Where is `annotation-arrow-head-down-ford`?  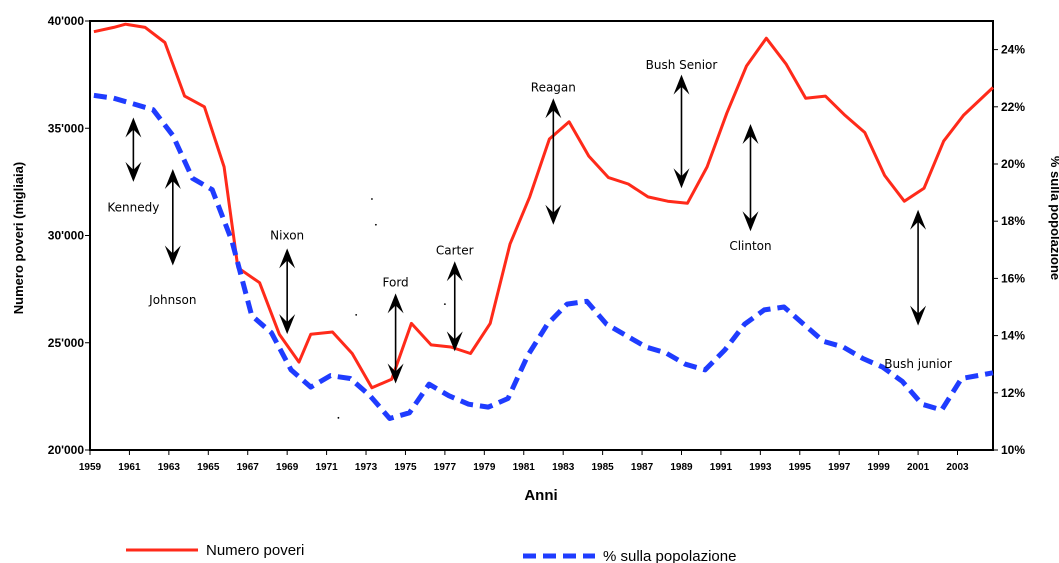
annotation-arrow-head-down-ford is located at coordinates (395, 373).